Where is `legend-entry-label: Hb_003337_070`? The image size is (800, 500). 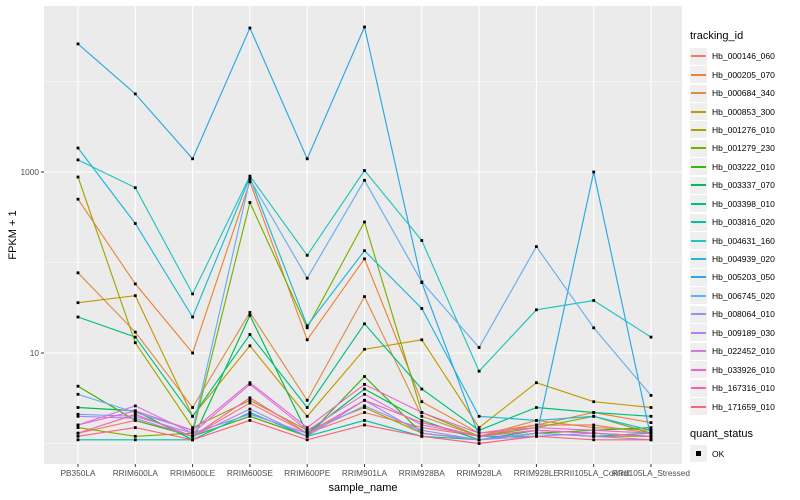 legend-entry-label: Hb_003337_070 is located at coordinates (743, 185).